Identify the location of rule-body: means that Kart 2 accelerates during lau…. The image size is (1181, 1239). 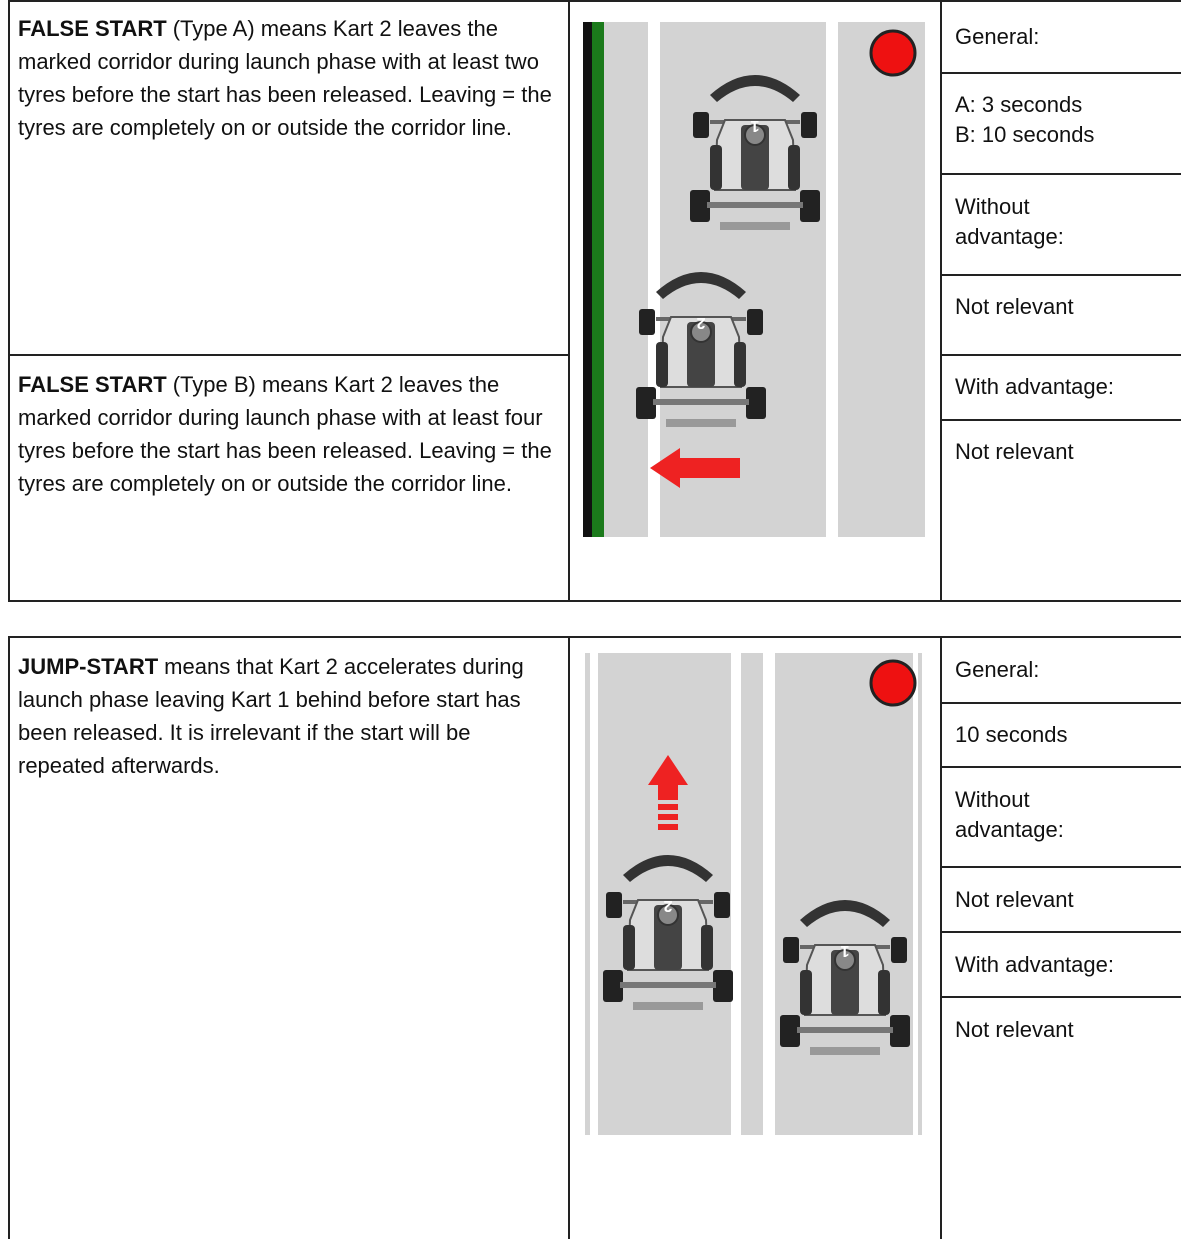
(271, 716).